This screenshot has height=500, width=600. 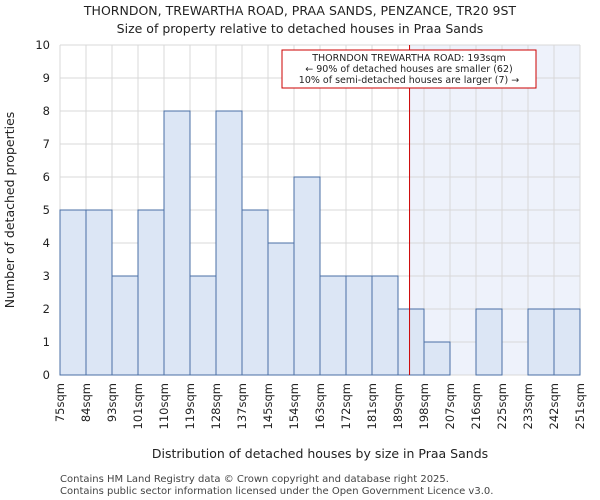 I want to click on y-tick-label: 9, so click(x=46, y=78).